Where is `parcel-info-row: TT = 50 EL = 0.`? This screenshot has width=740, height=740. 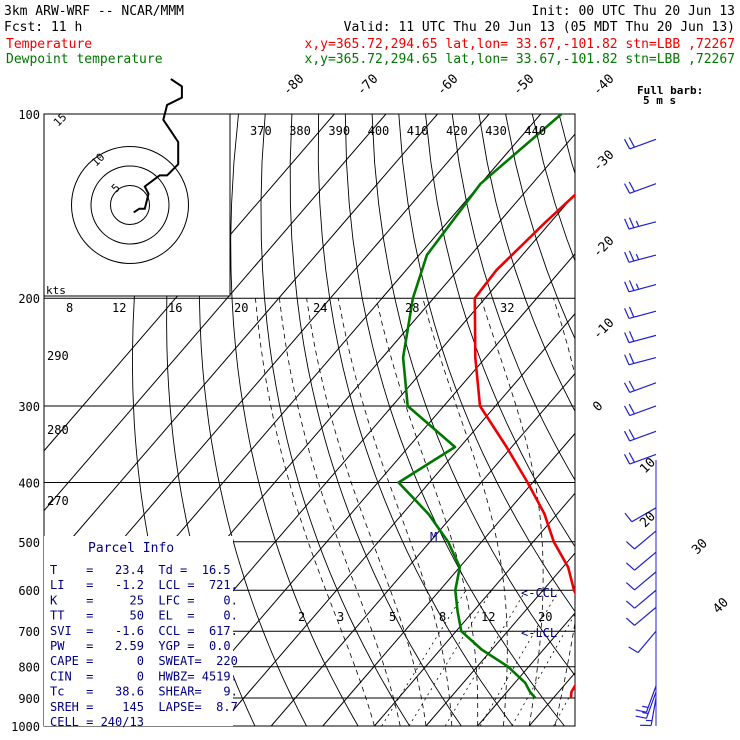 parcel-info-row: TT = 50 EL = 0. is located at coordinates (144, 616).